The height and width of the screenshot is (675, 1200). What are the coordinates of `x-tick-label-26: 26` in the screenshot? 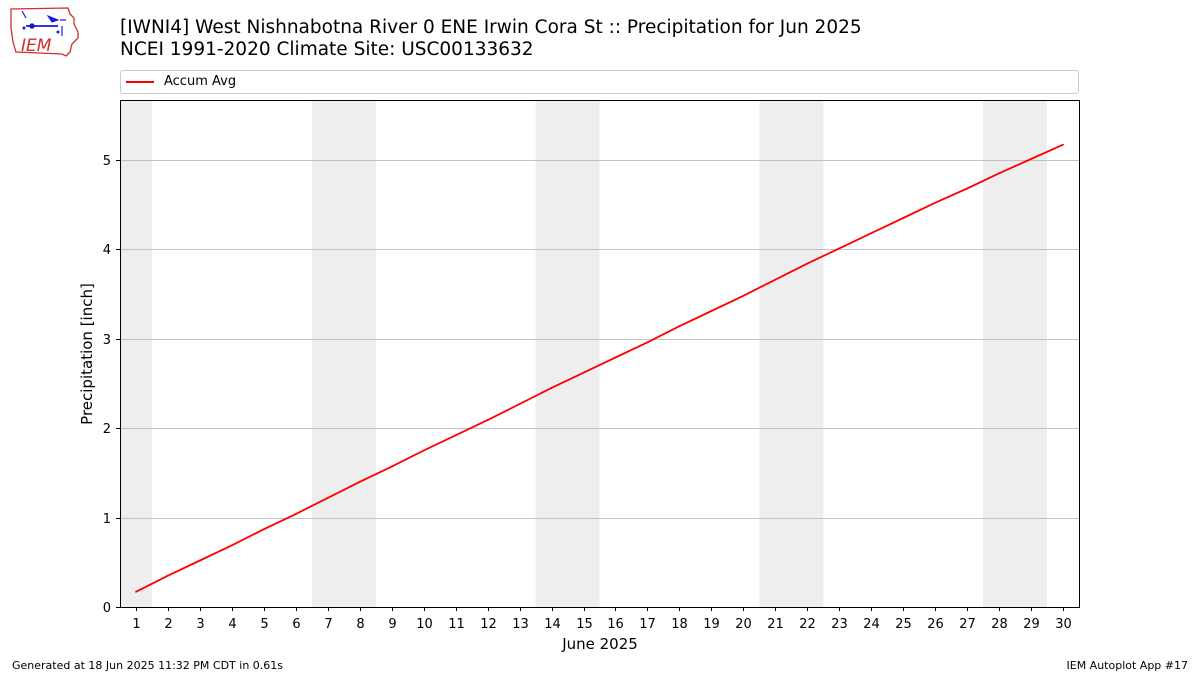 It's located at (935, 624).